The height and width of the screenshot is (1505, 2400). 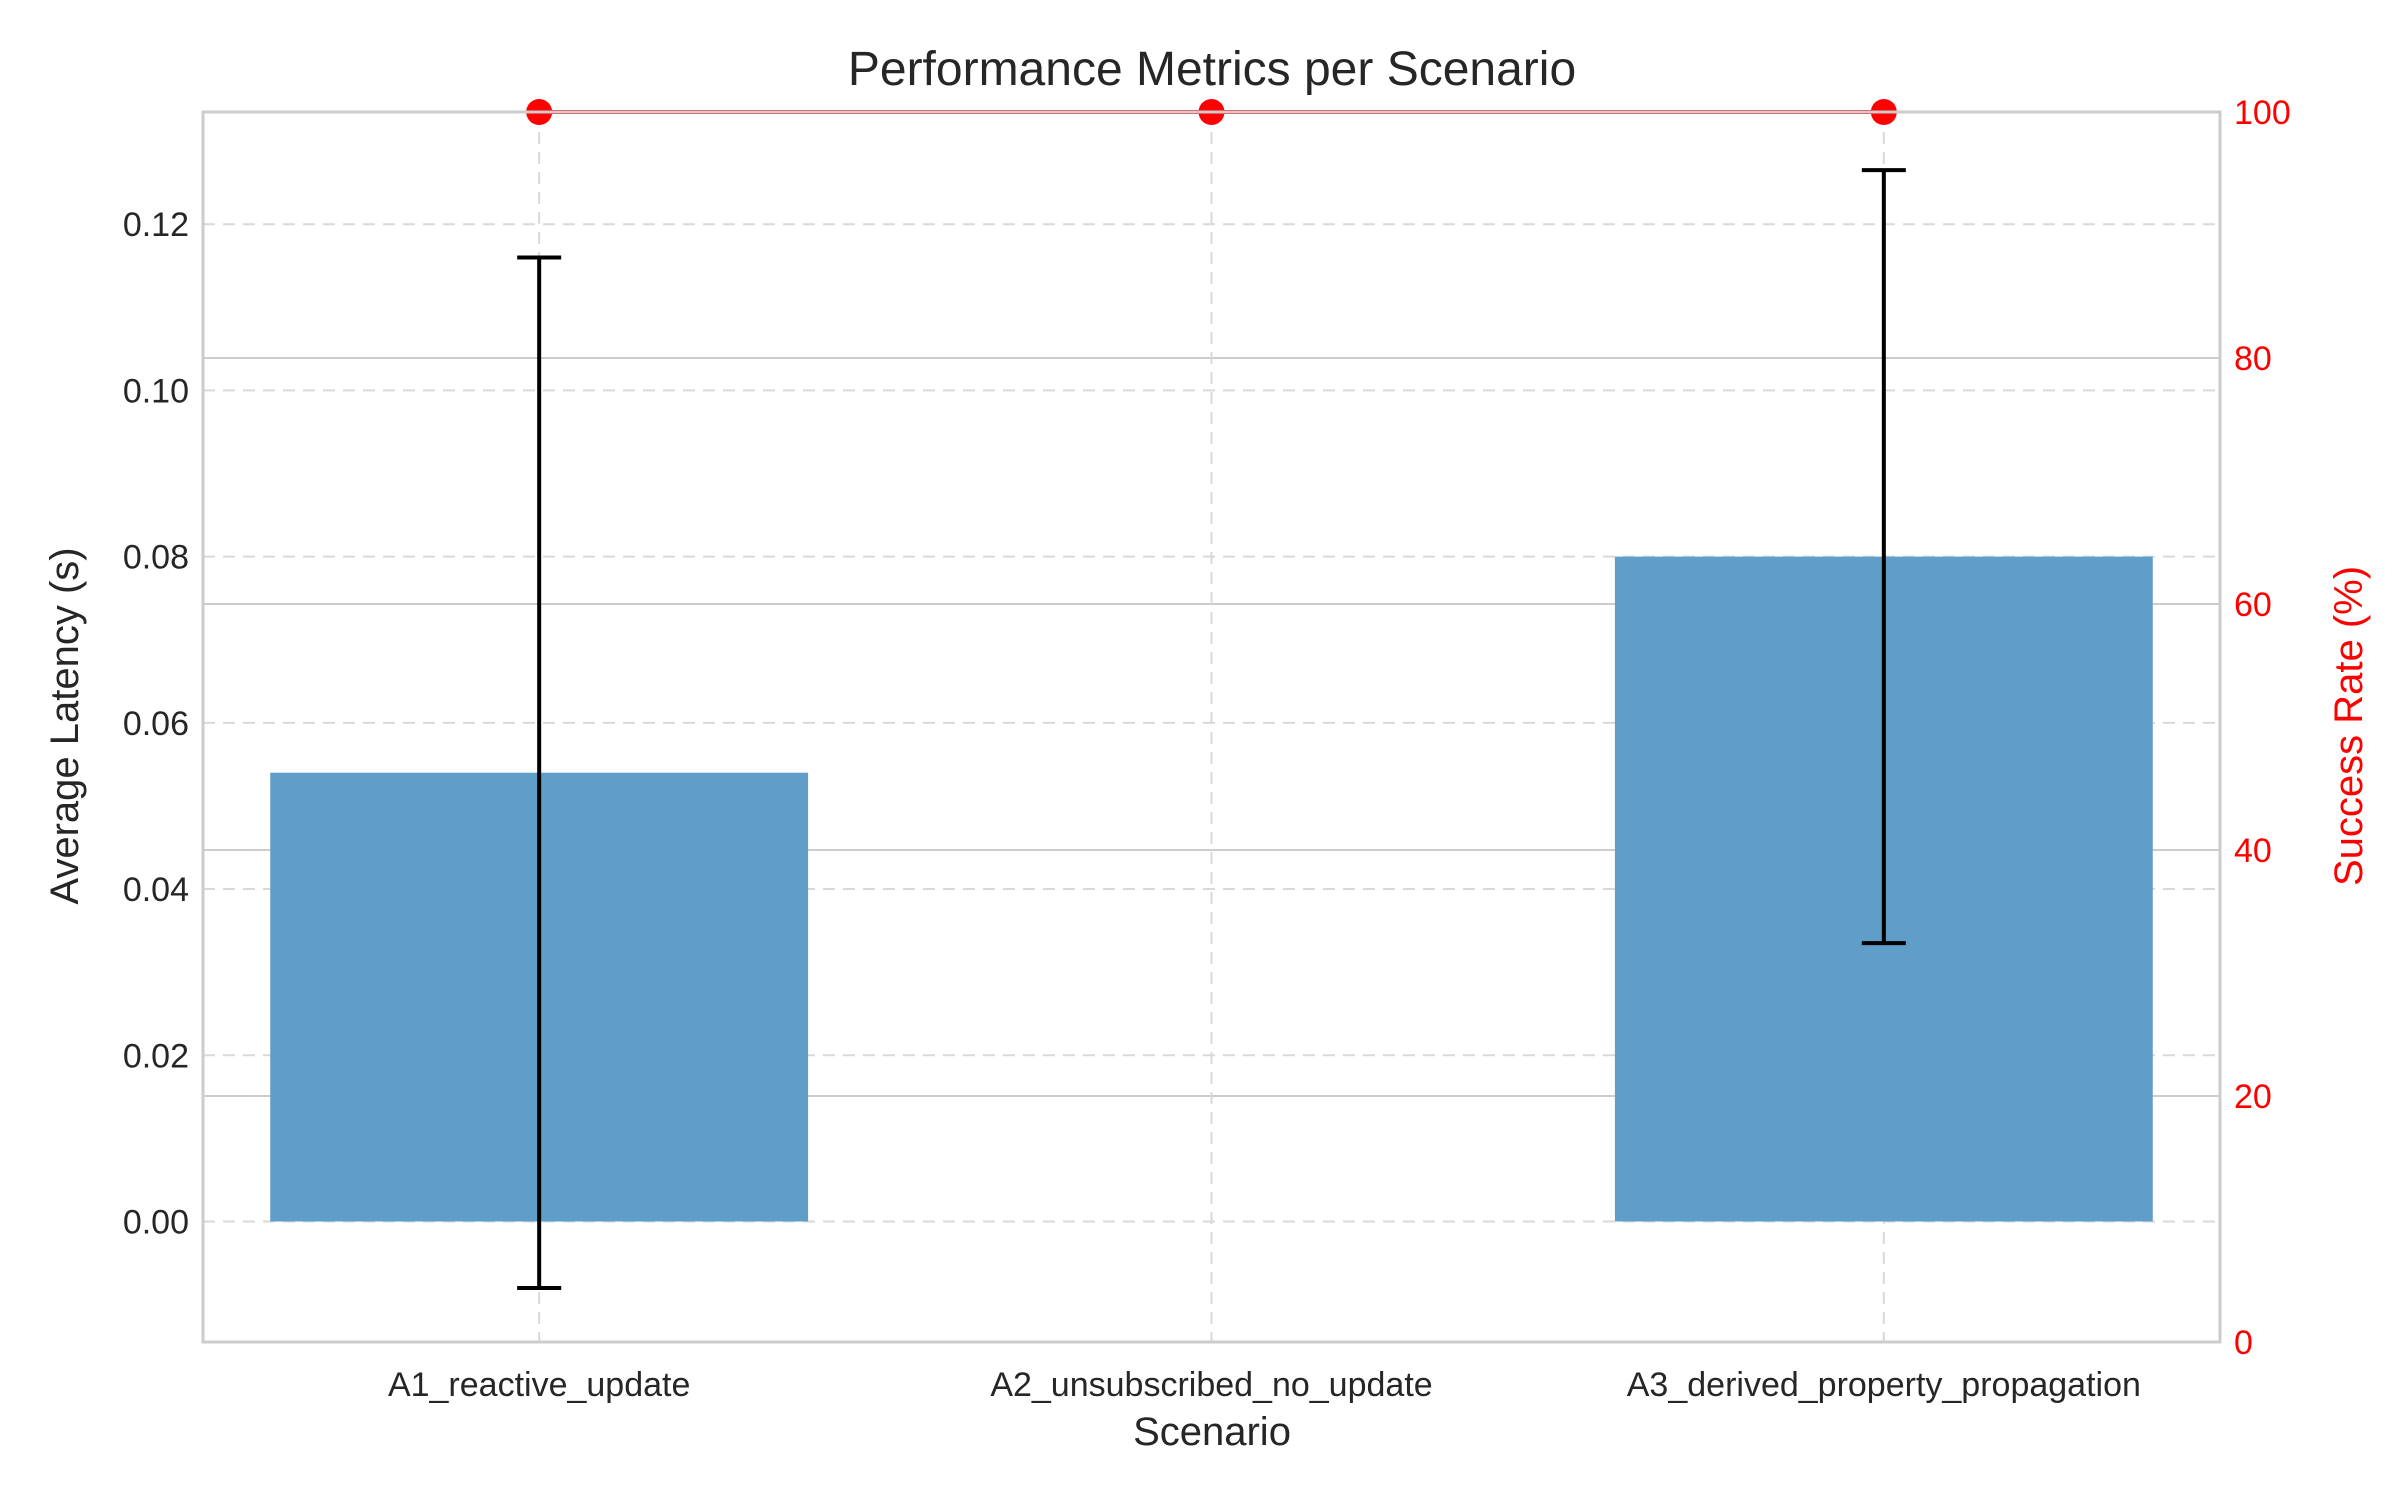 I want to click on y-tick-label: 0.00, so click(x=156, y=1222).